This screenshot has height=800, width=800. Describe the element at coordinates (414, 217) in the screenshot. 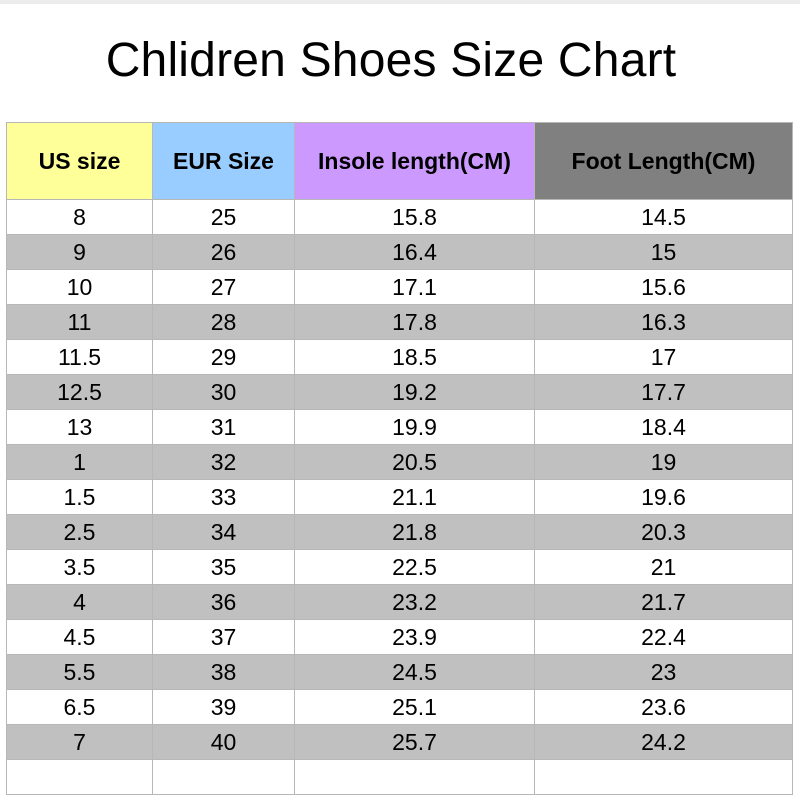

I see `insole-length-cell: 15.8` at that location.